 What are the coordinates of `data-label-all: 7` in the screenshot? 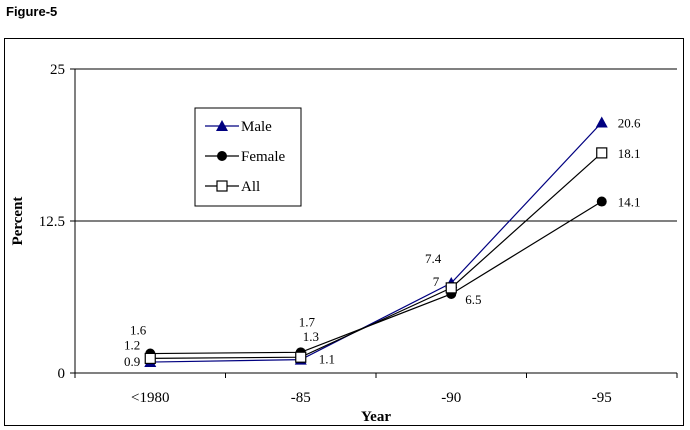 It's located at (436, 281).